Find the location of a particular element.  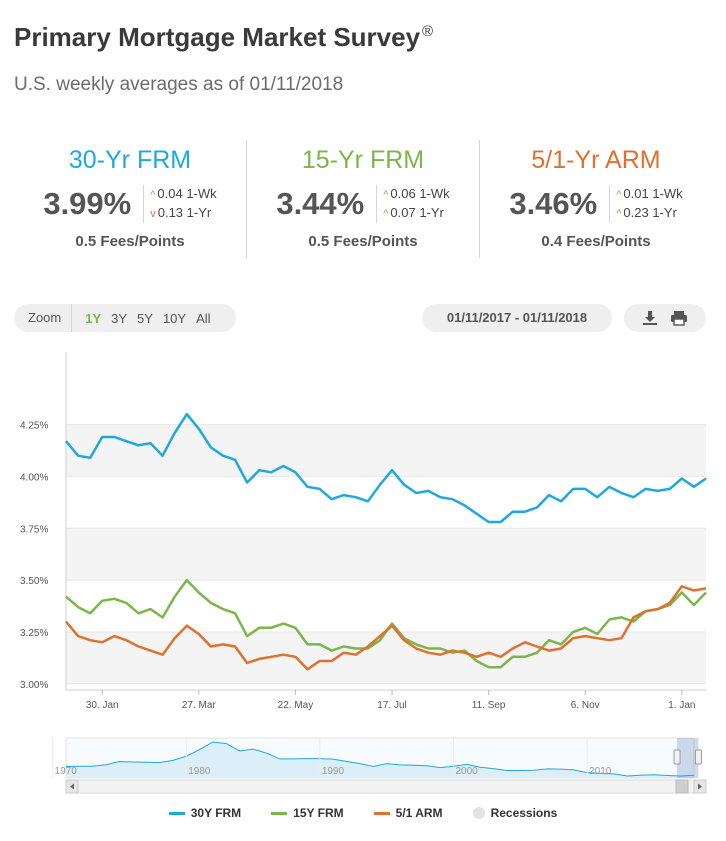

weekly-change: 0.04 1-Wk is located at coordinates (187, 193).